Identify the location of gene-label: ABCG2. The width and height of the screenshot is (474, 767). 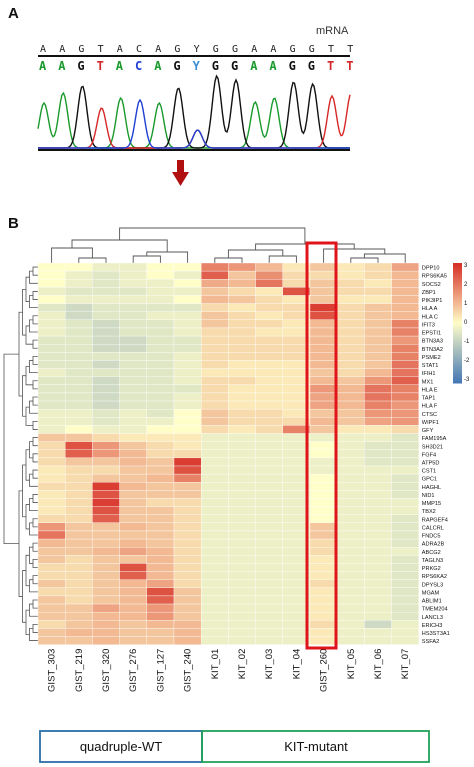
(431, 553).